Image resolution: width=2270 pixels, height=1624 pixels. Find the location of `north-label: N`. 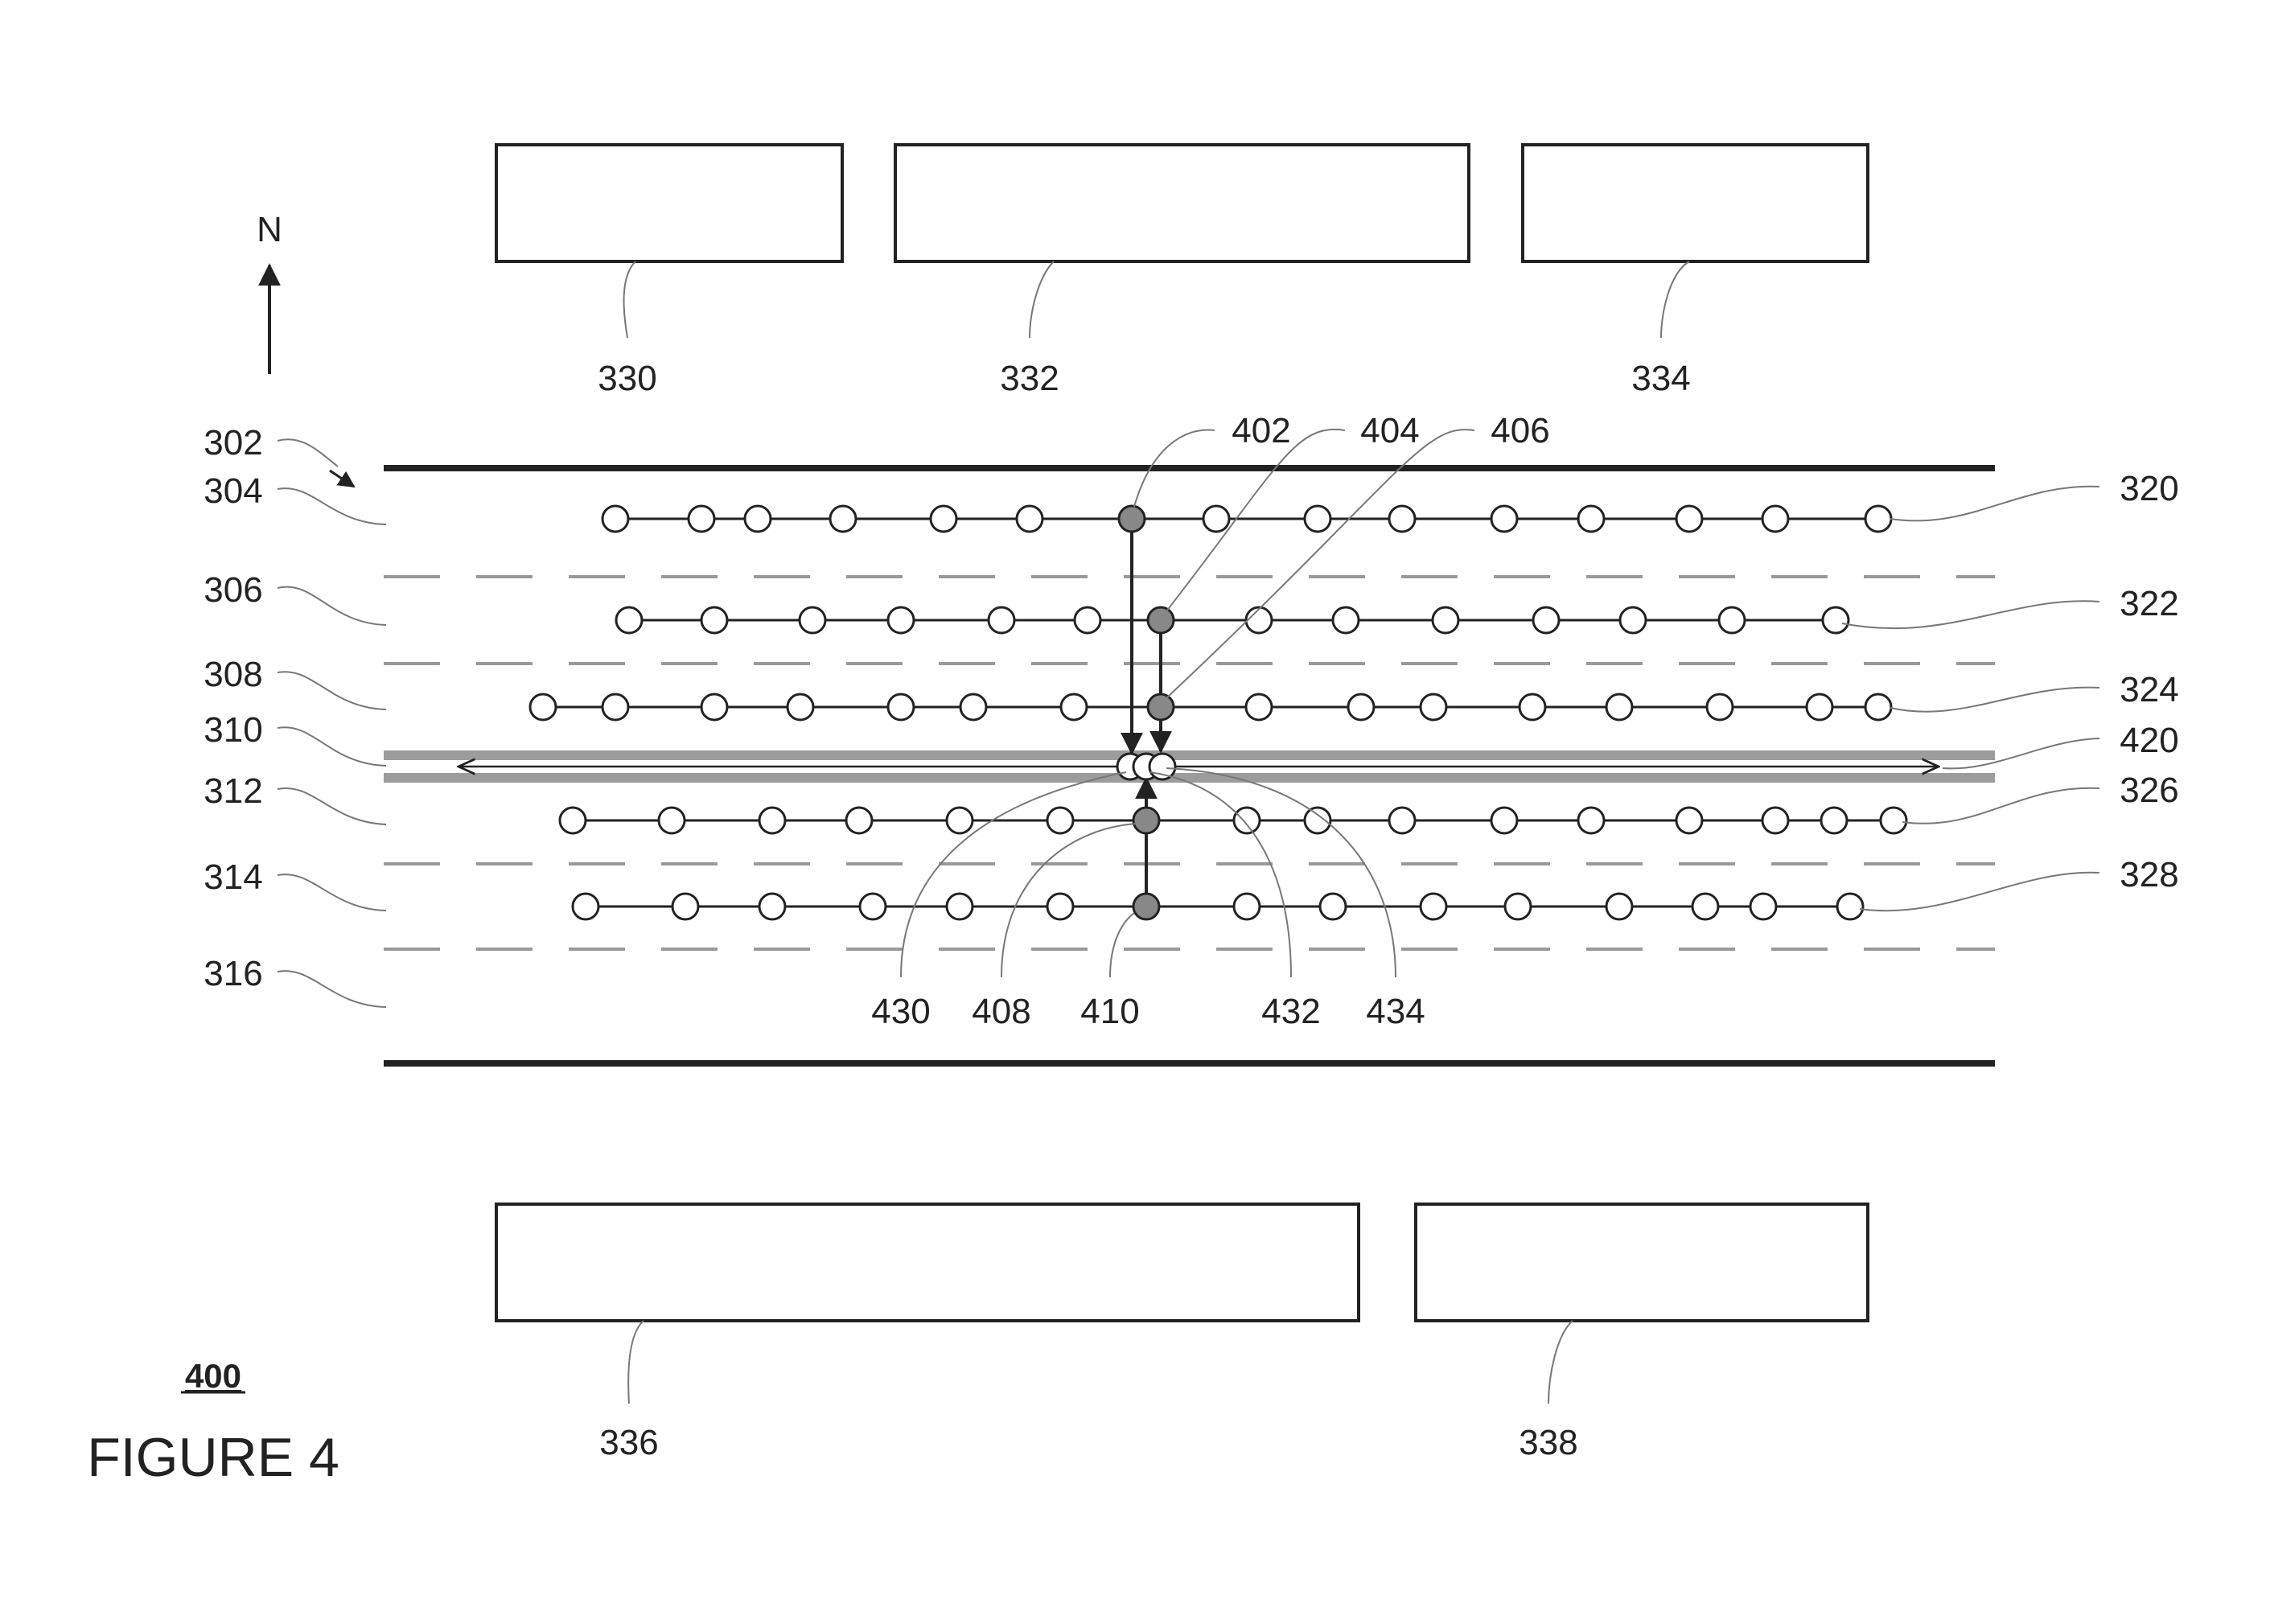

north-label: N is located at coordinates (269, 230).